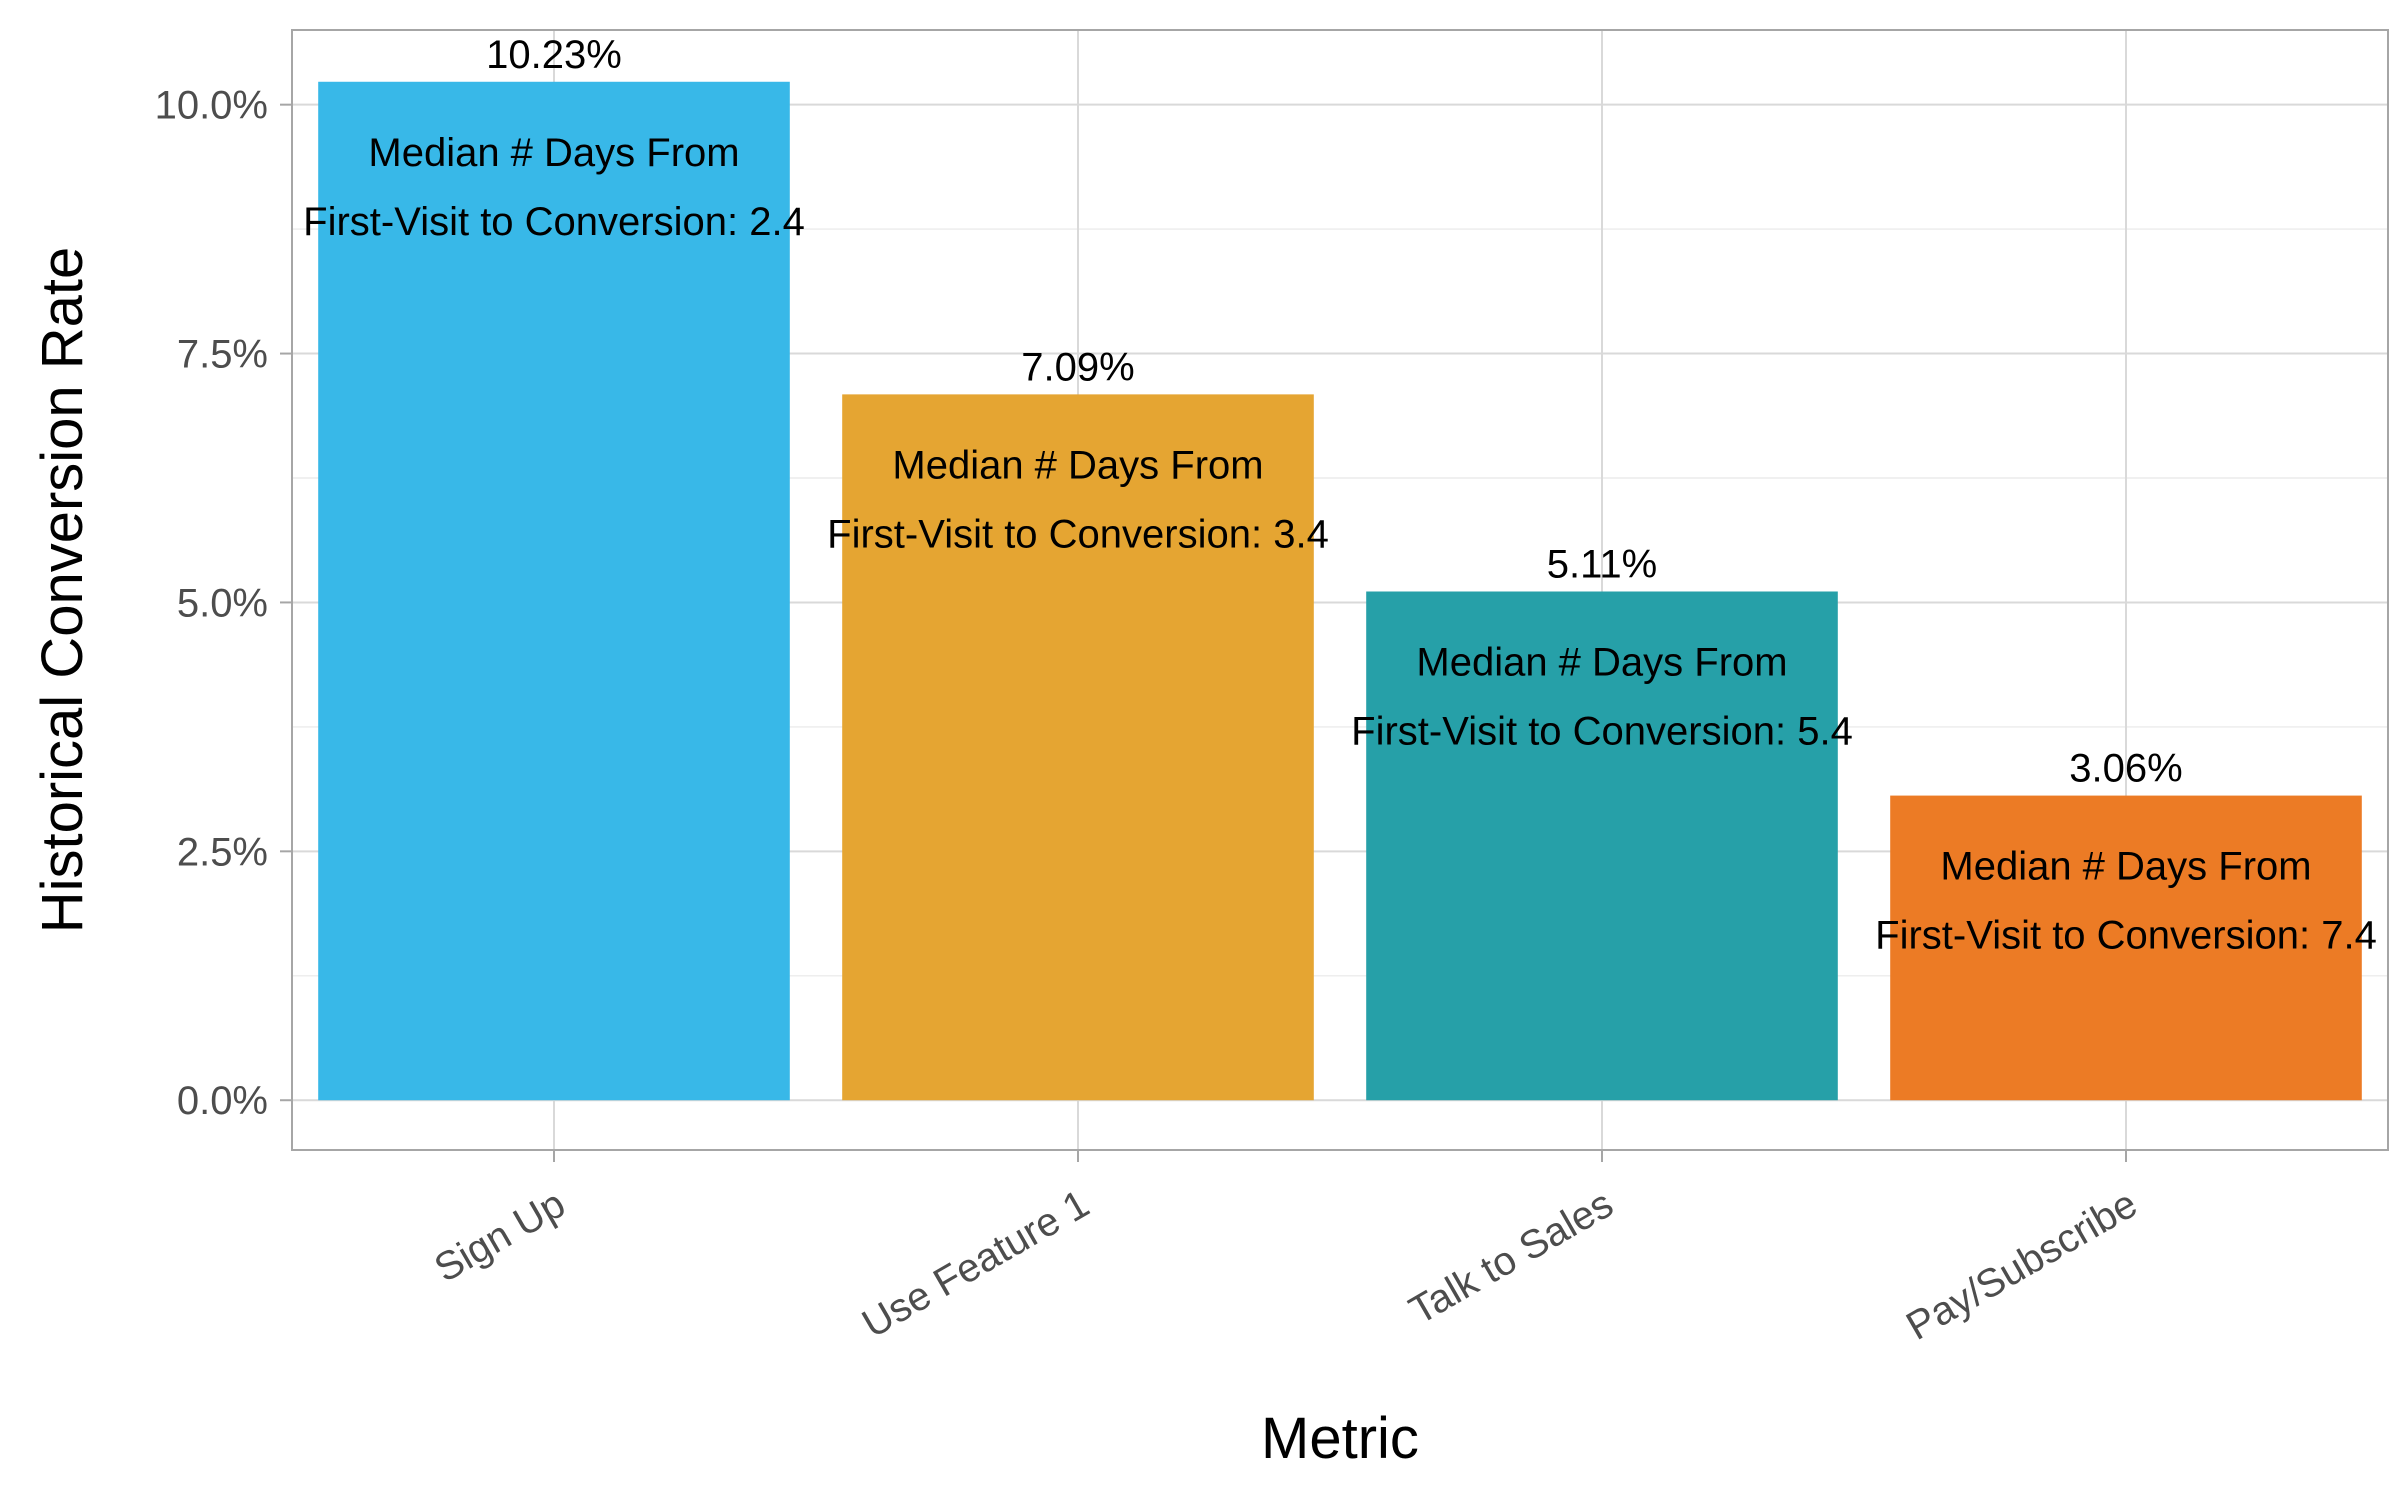 This screenshot has height=1500, width=2400. I want to click on y-tick-label: 7.5%, so click(222, 355).